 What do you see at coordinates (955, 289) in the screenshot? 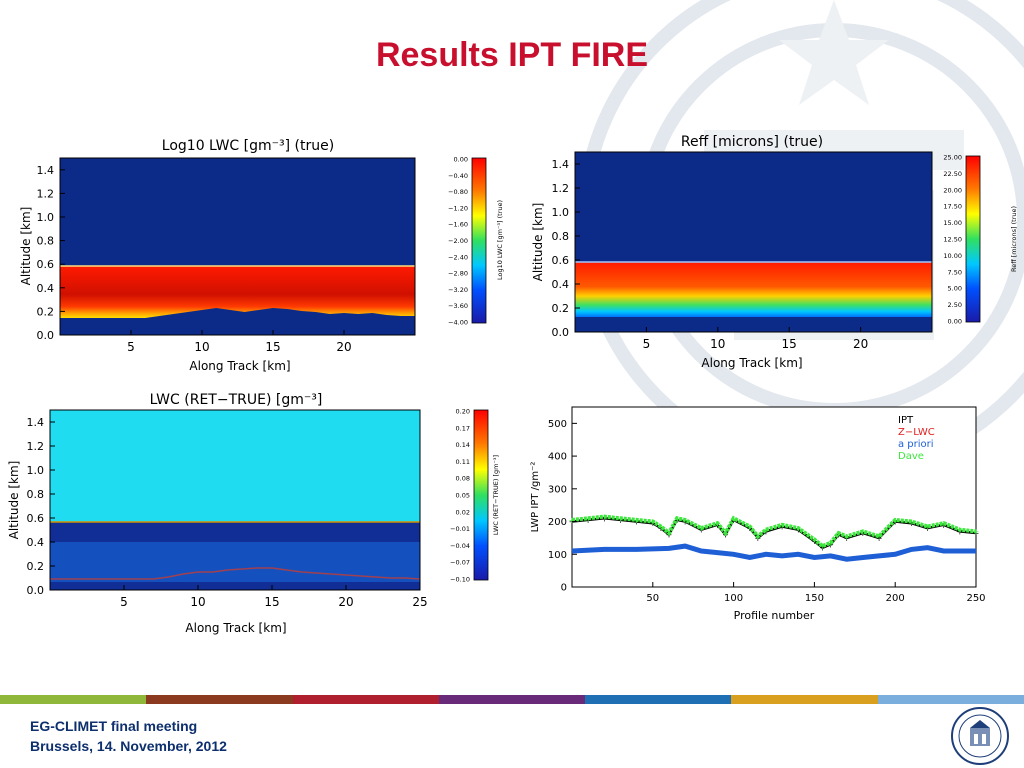
I see `colorbar-tick-label: 5.00` at bounding box center [955, 289].